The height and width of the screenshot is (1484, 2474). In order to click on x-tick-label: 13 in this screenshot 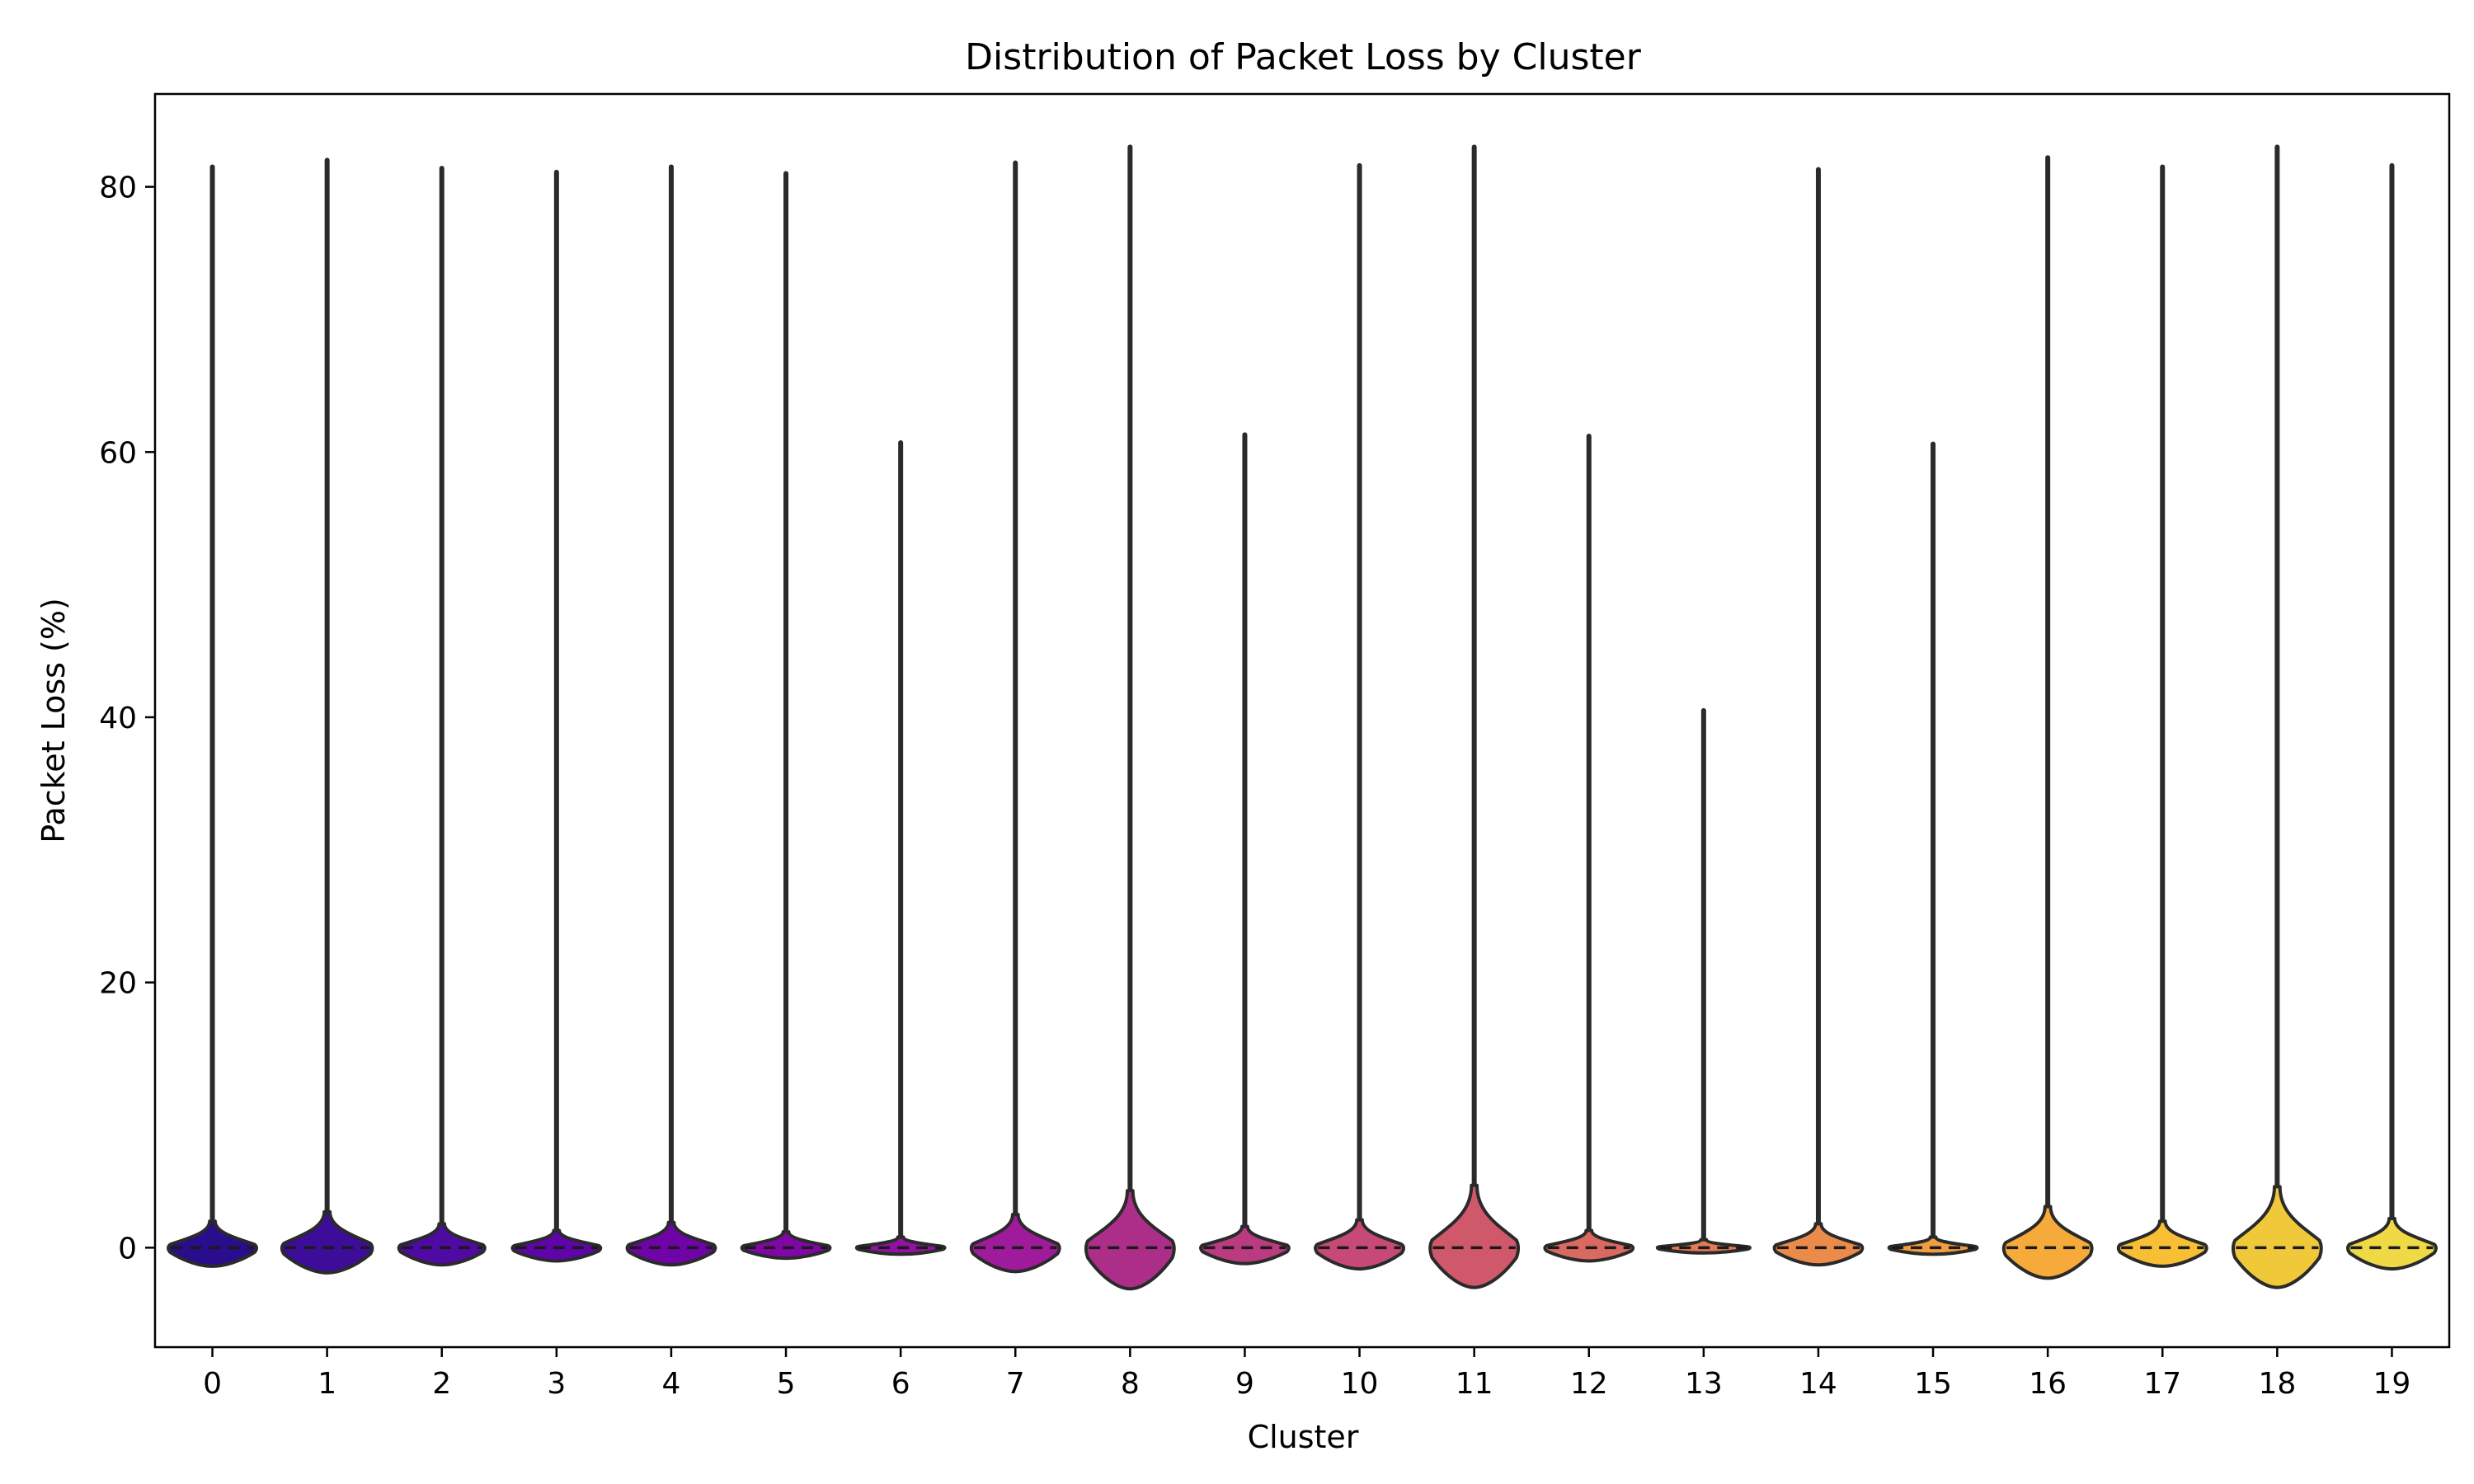, I will do `click(1704, 1384)`.